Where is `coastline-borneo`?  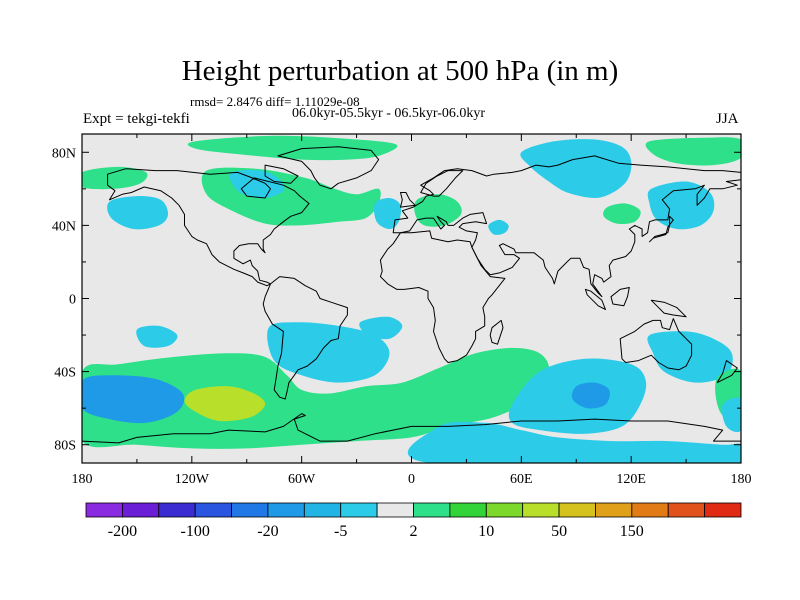 coastline-borneo is located at coordinates (620, 297).